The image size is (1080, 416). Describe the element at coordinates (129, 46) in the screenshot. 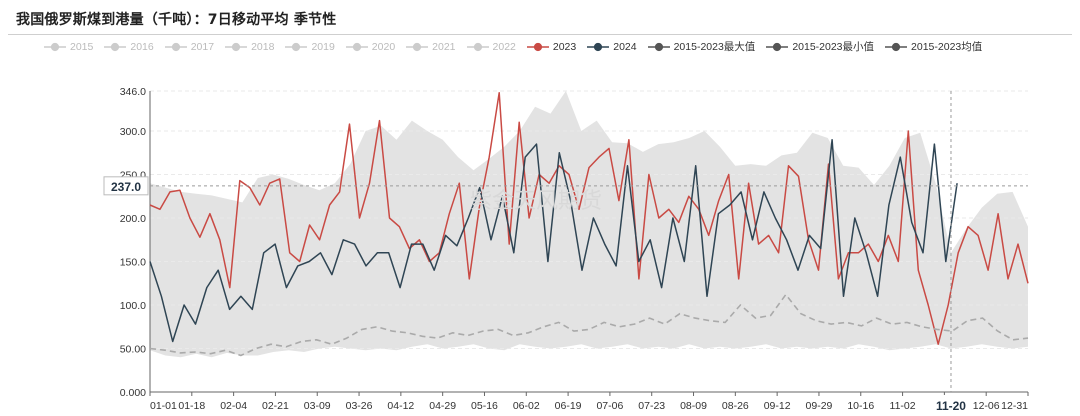

I see `legend-item-2016: 2016` at that location.